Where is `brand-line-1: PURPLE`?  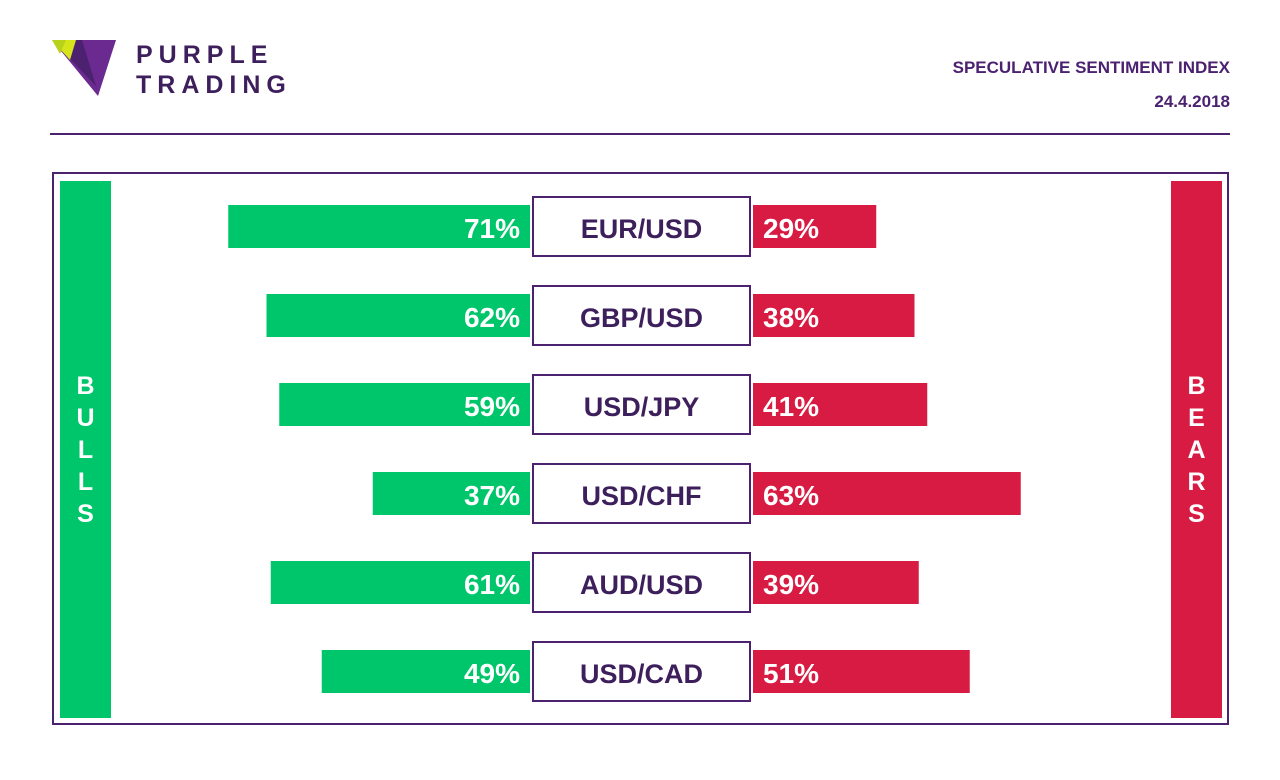 brand-line-1: PURPLE is located at coordinates (205, 55).